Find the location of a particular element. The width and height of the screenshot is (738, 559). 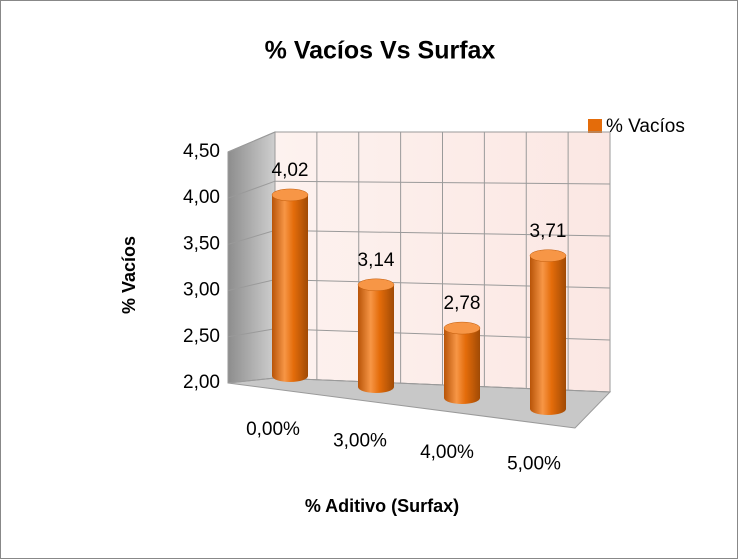

y-tick-label: 4,00 is located at coordinates (201, 197).